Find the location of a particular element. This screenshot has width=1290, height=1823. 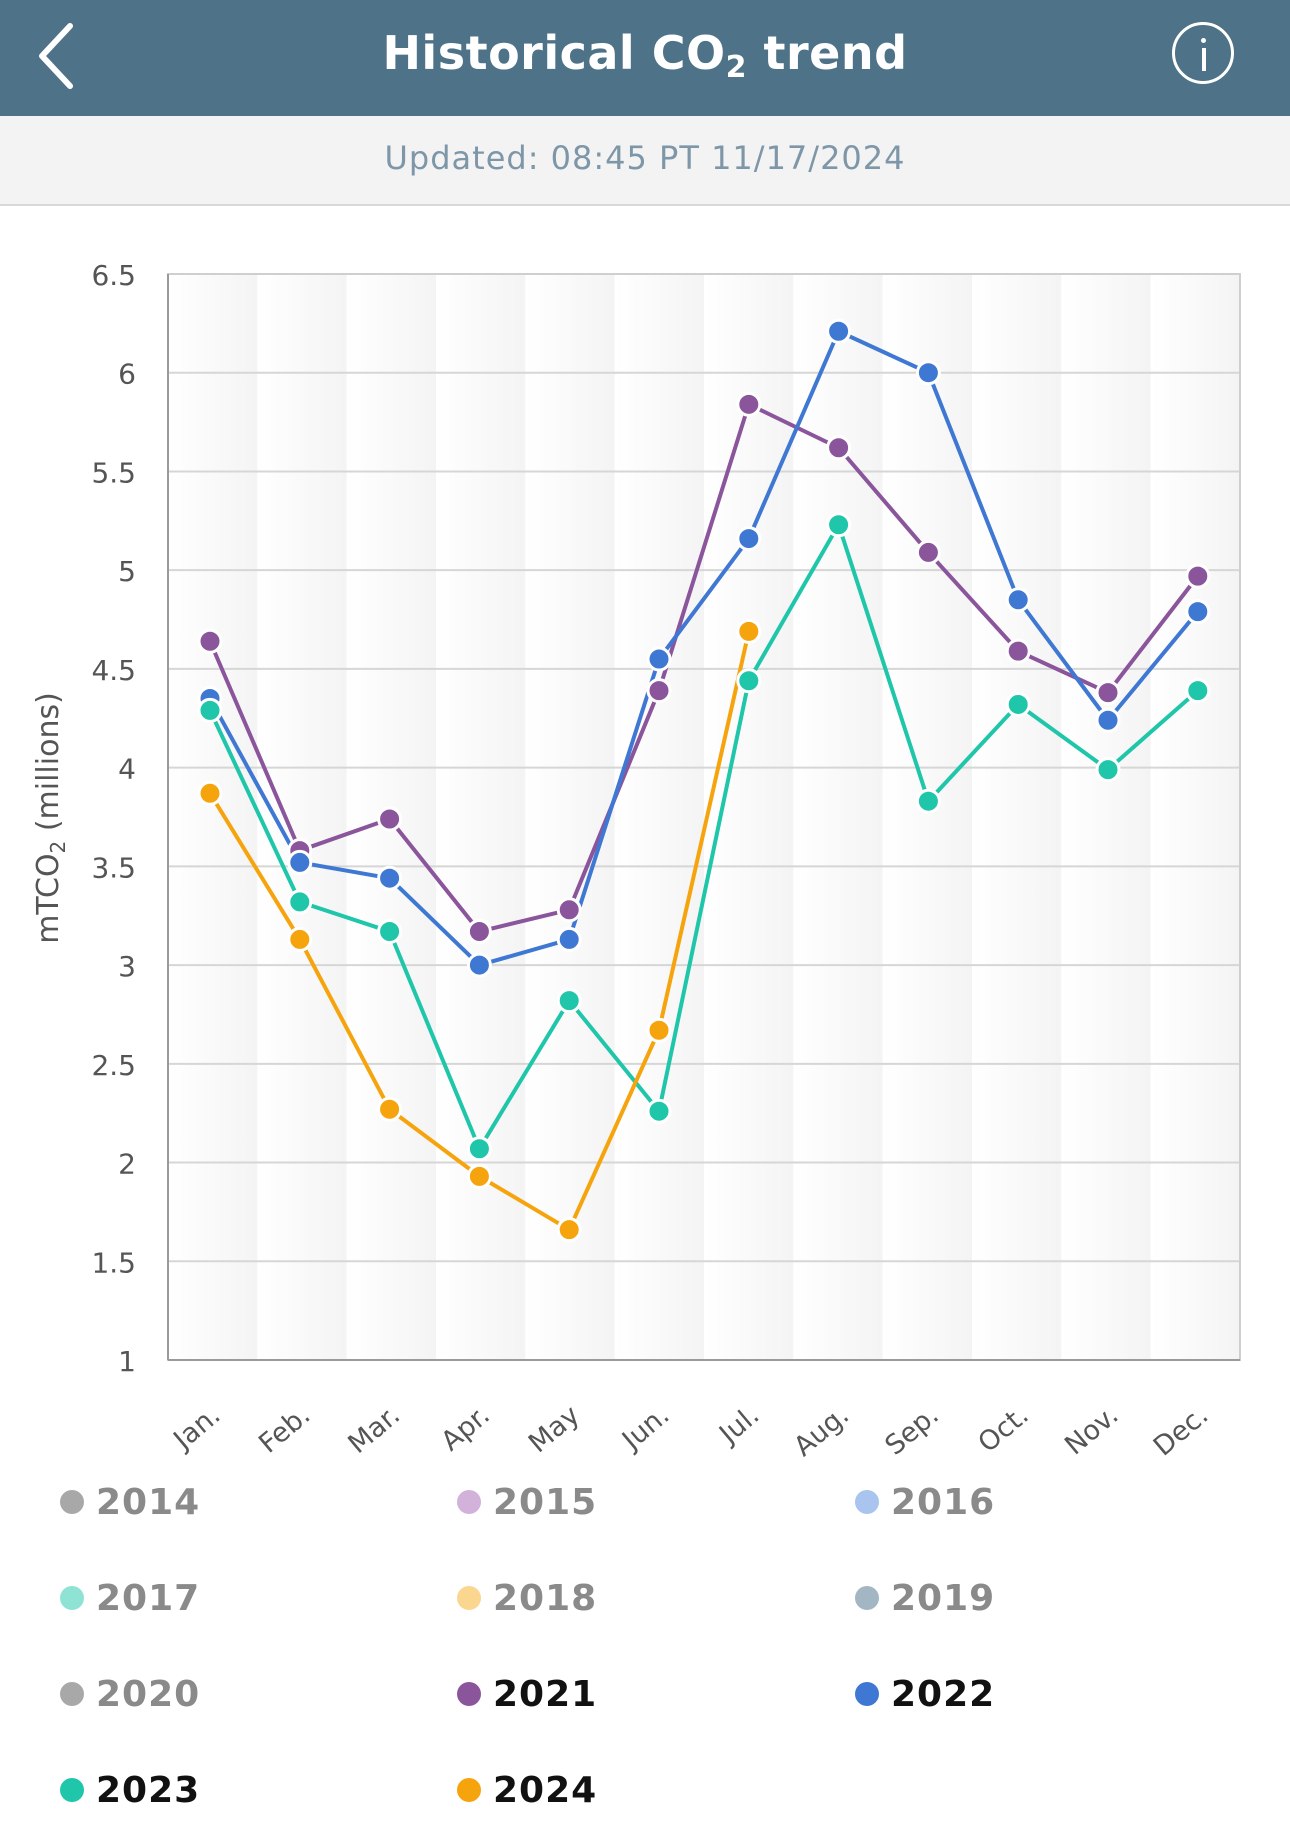

legend-item-2022: 2022 is located at coordinates (925, 1694).